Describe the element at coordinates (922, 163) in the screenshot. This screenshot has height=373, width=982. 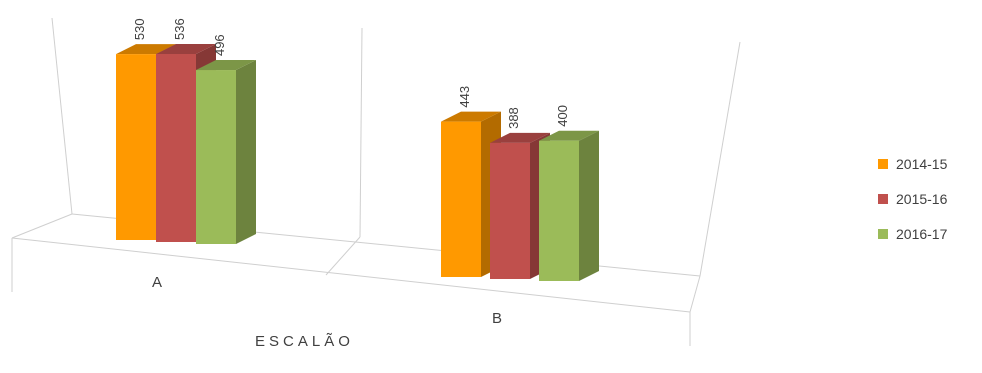
I see `legend-label-2014-15: 2014-15` at that location.